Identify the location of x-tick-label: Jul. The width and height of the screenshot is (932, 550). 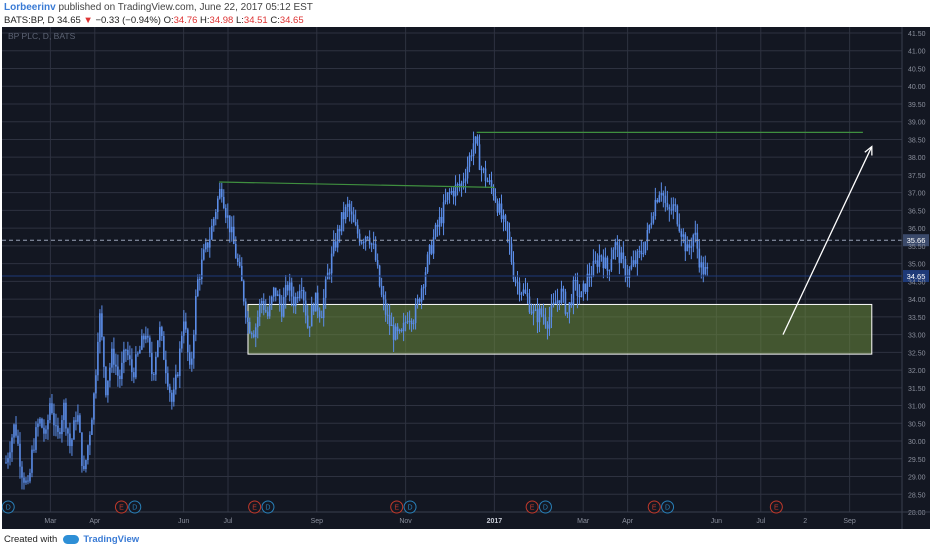
(228, 521).